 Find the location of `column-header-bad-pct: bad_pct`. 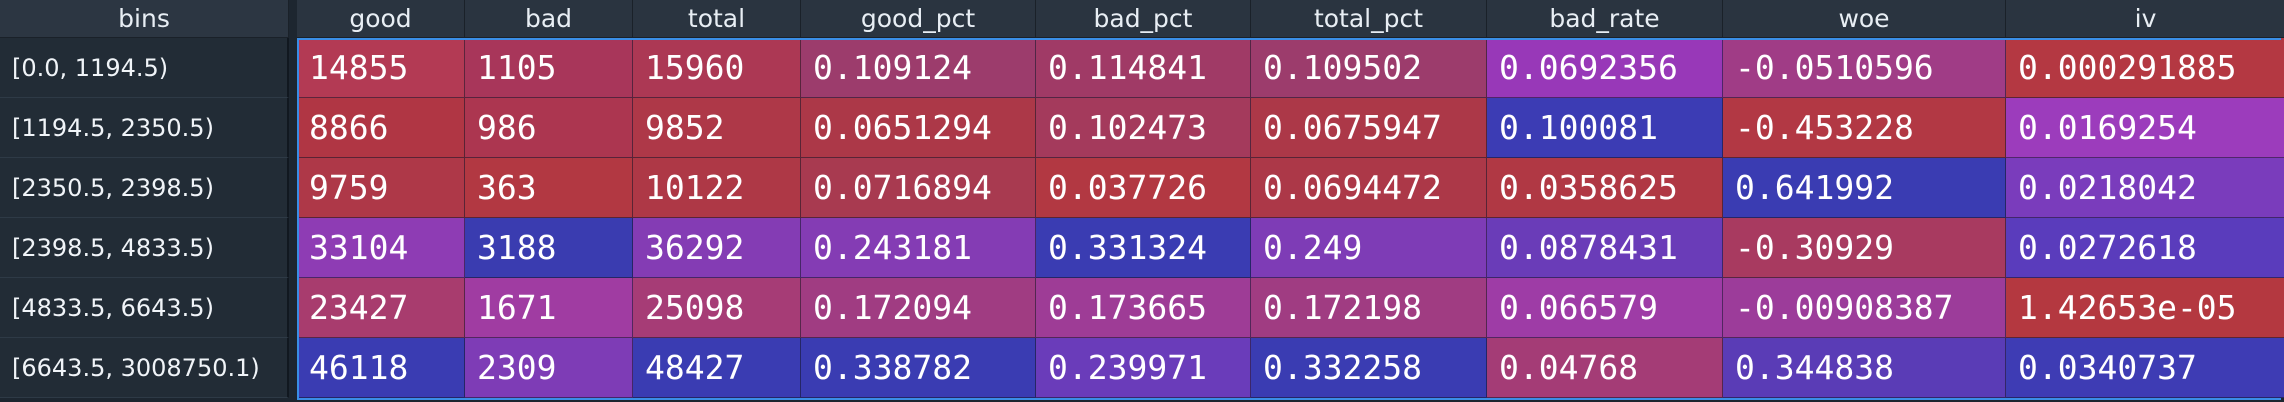

column-header-bad-pct: bad_pct is located at coordinates (1143, 19).